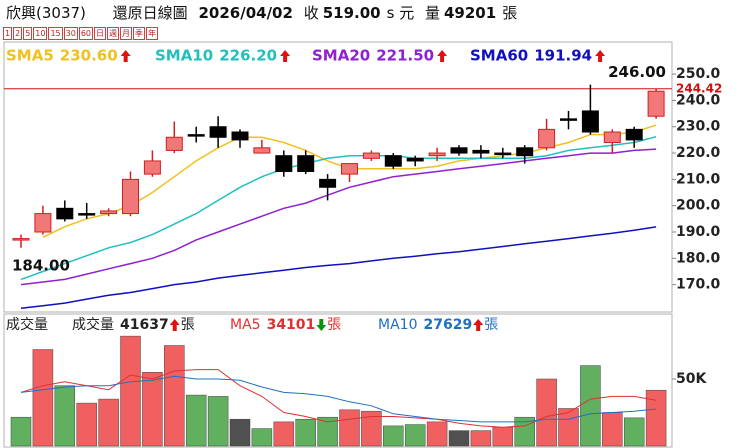 This screenshot has width=740, height=448. I want to click on close-label: 收, so click(311, 13).